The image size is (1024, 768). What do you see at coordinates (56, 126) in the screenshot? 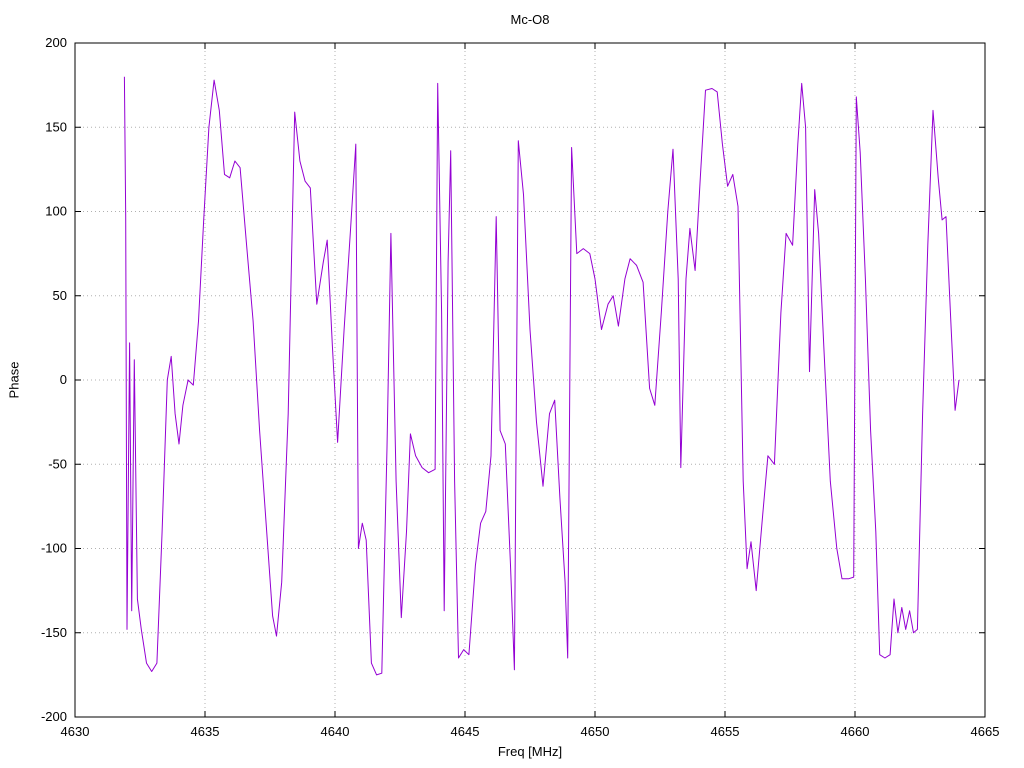
I see `y-tick-label: 150` at bounding box center [56, 126].